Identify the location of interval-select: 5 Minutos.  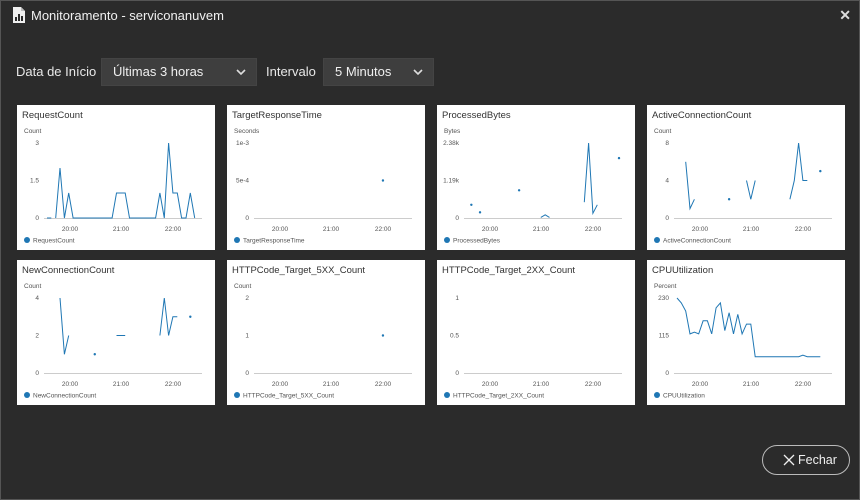
(378, 72).